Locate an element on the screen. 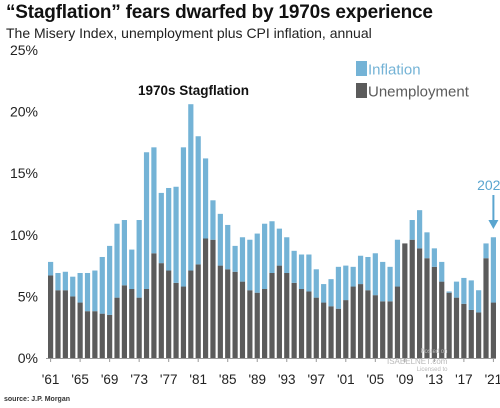 The image size is (500, 408). x-tick-label: '85 is located at coordinates (228, 379).